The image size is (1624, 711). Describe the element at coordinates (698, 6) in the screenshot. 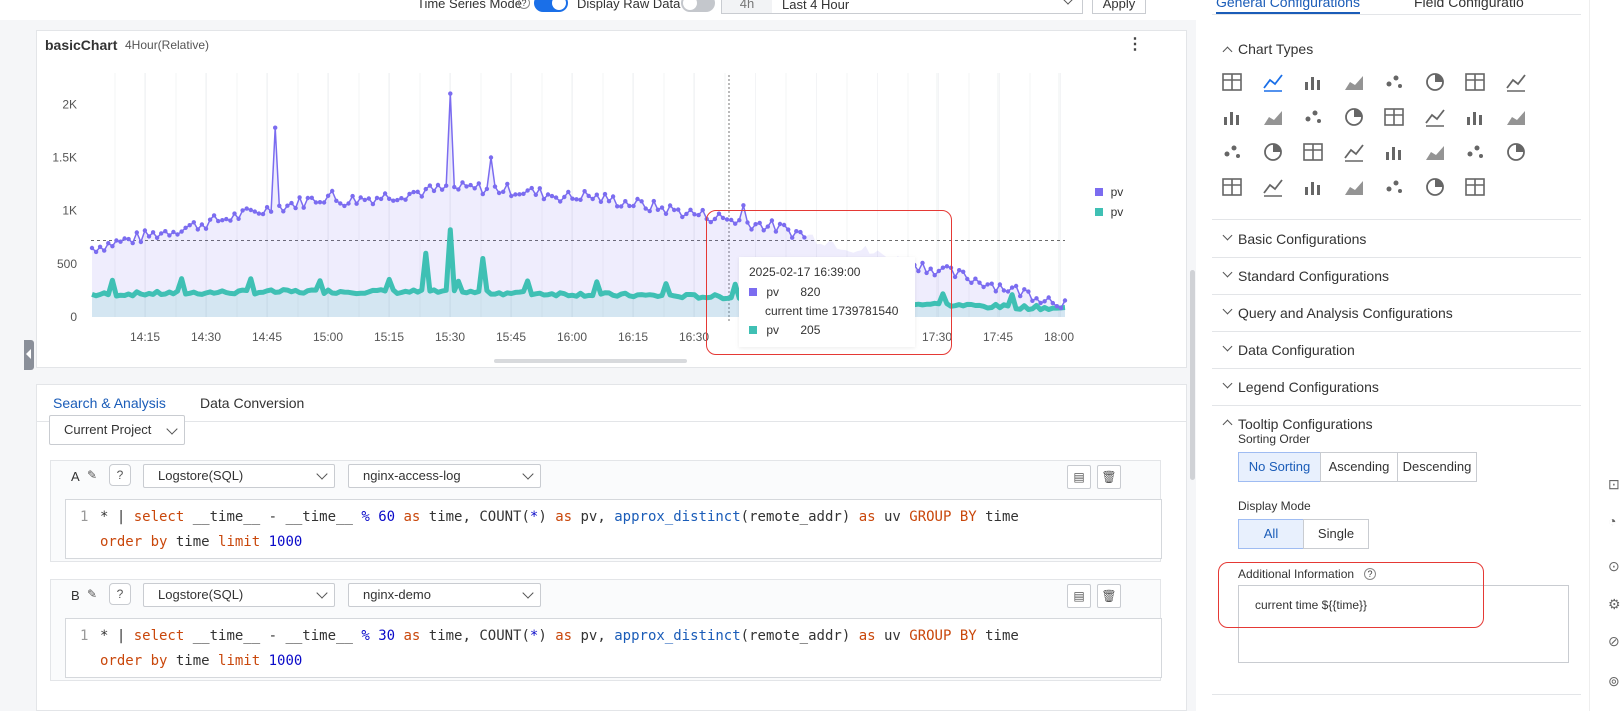

I see `display-raw-data-toggle` at that location.